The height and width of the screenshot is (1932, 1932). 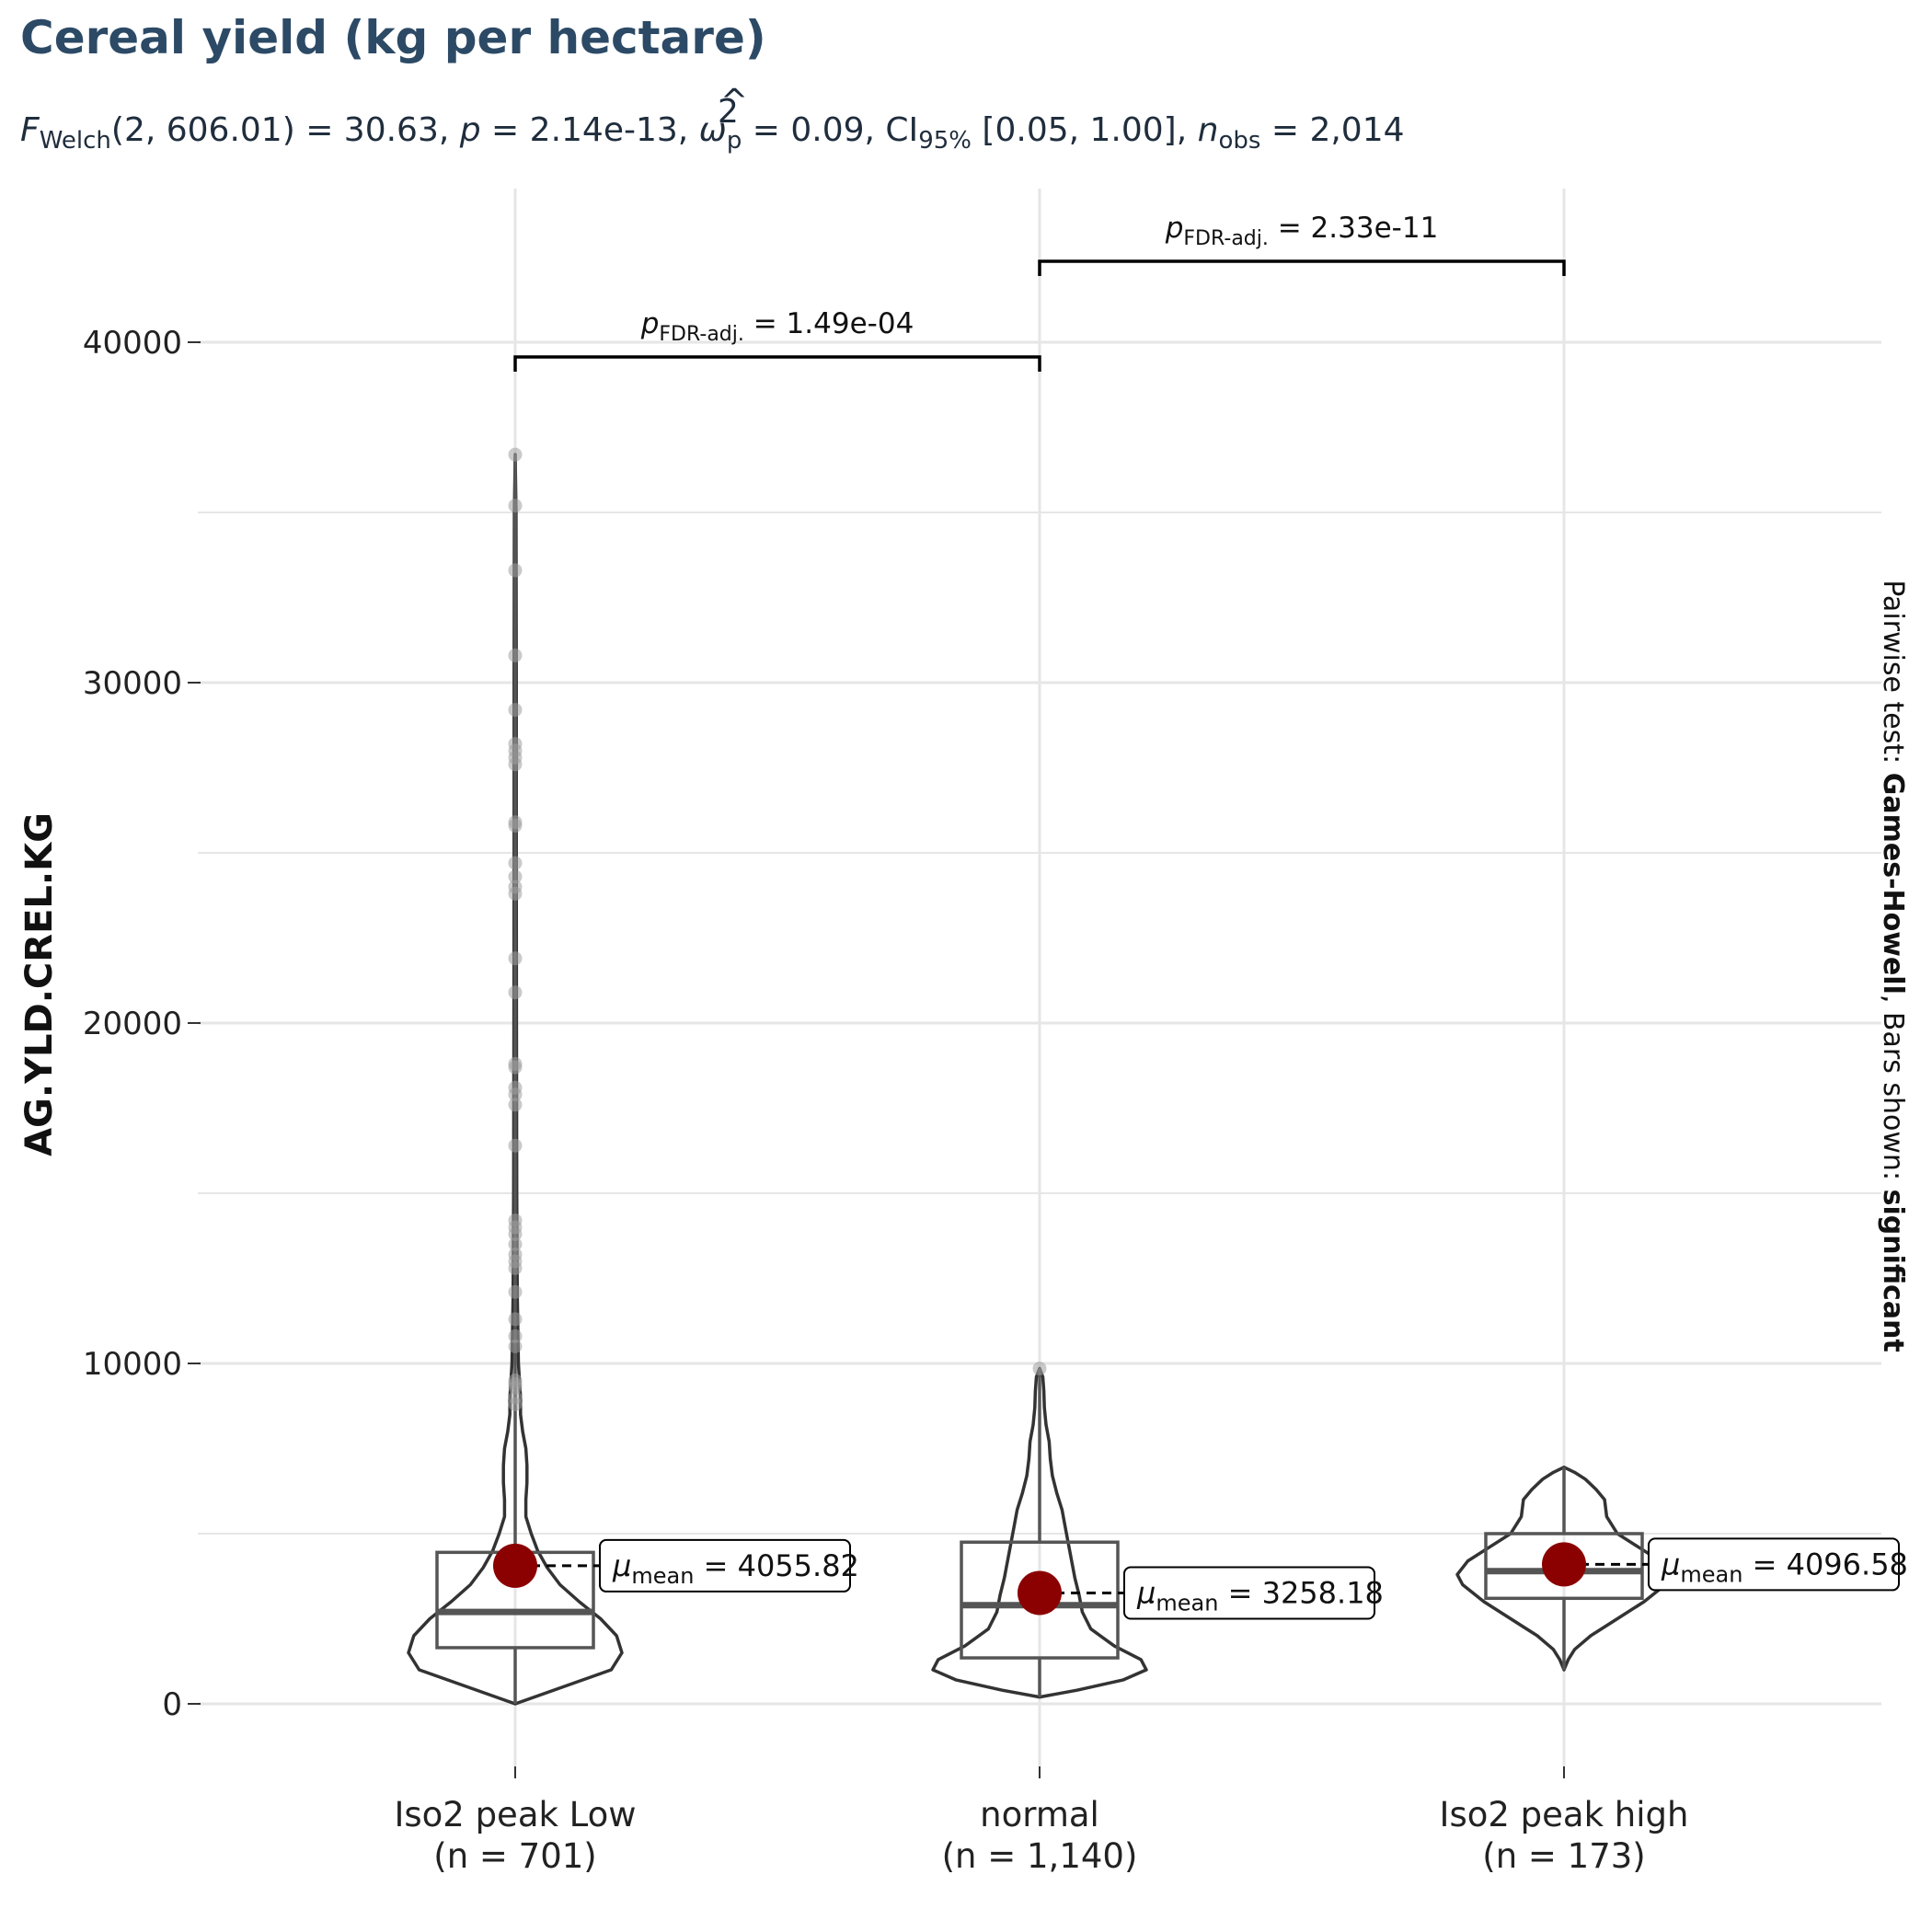 What do you see at coordinates (393, 37) in the screenshot?
I see `chart-title: Cereal yield (kg per hectare)` at bounding box center [393, 37].